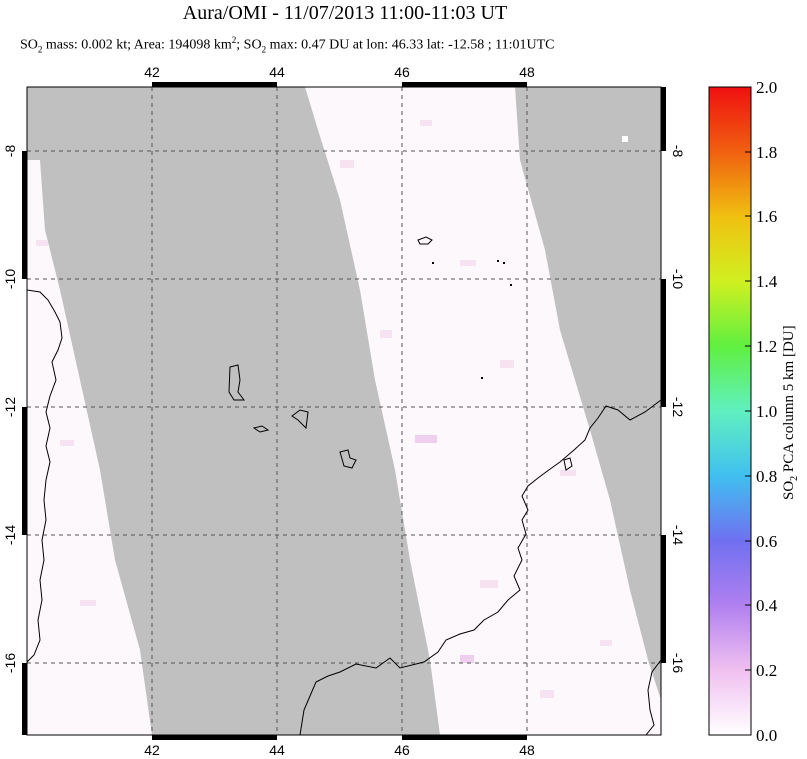 This screenshot has width=807, height=759. Describe the element at coordinates (767, 605) in the screenshot. I see `colorbar-tick: 0.4` at that location.